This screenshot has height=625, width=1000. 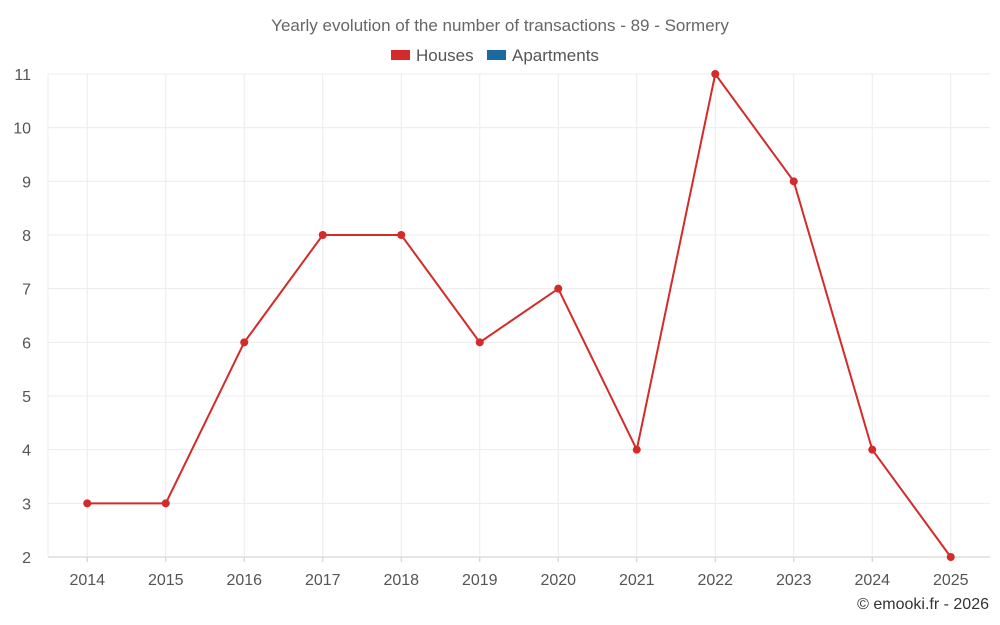 I want to click on x-tick-label: 2015, so click(x=166, y=580).